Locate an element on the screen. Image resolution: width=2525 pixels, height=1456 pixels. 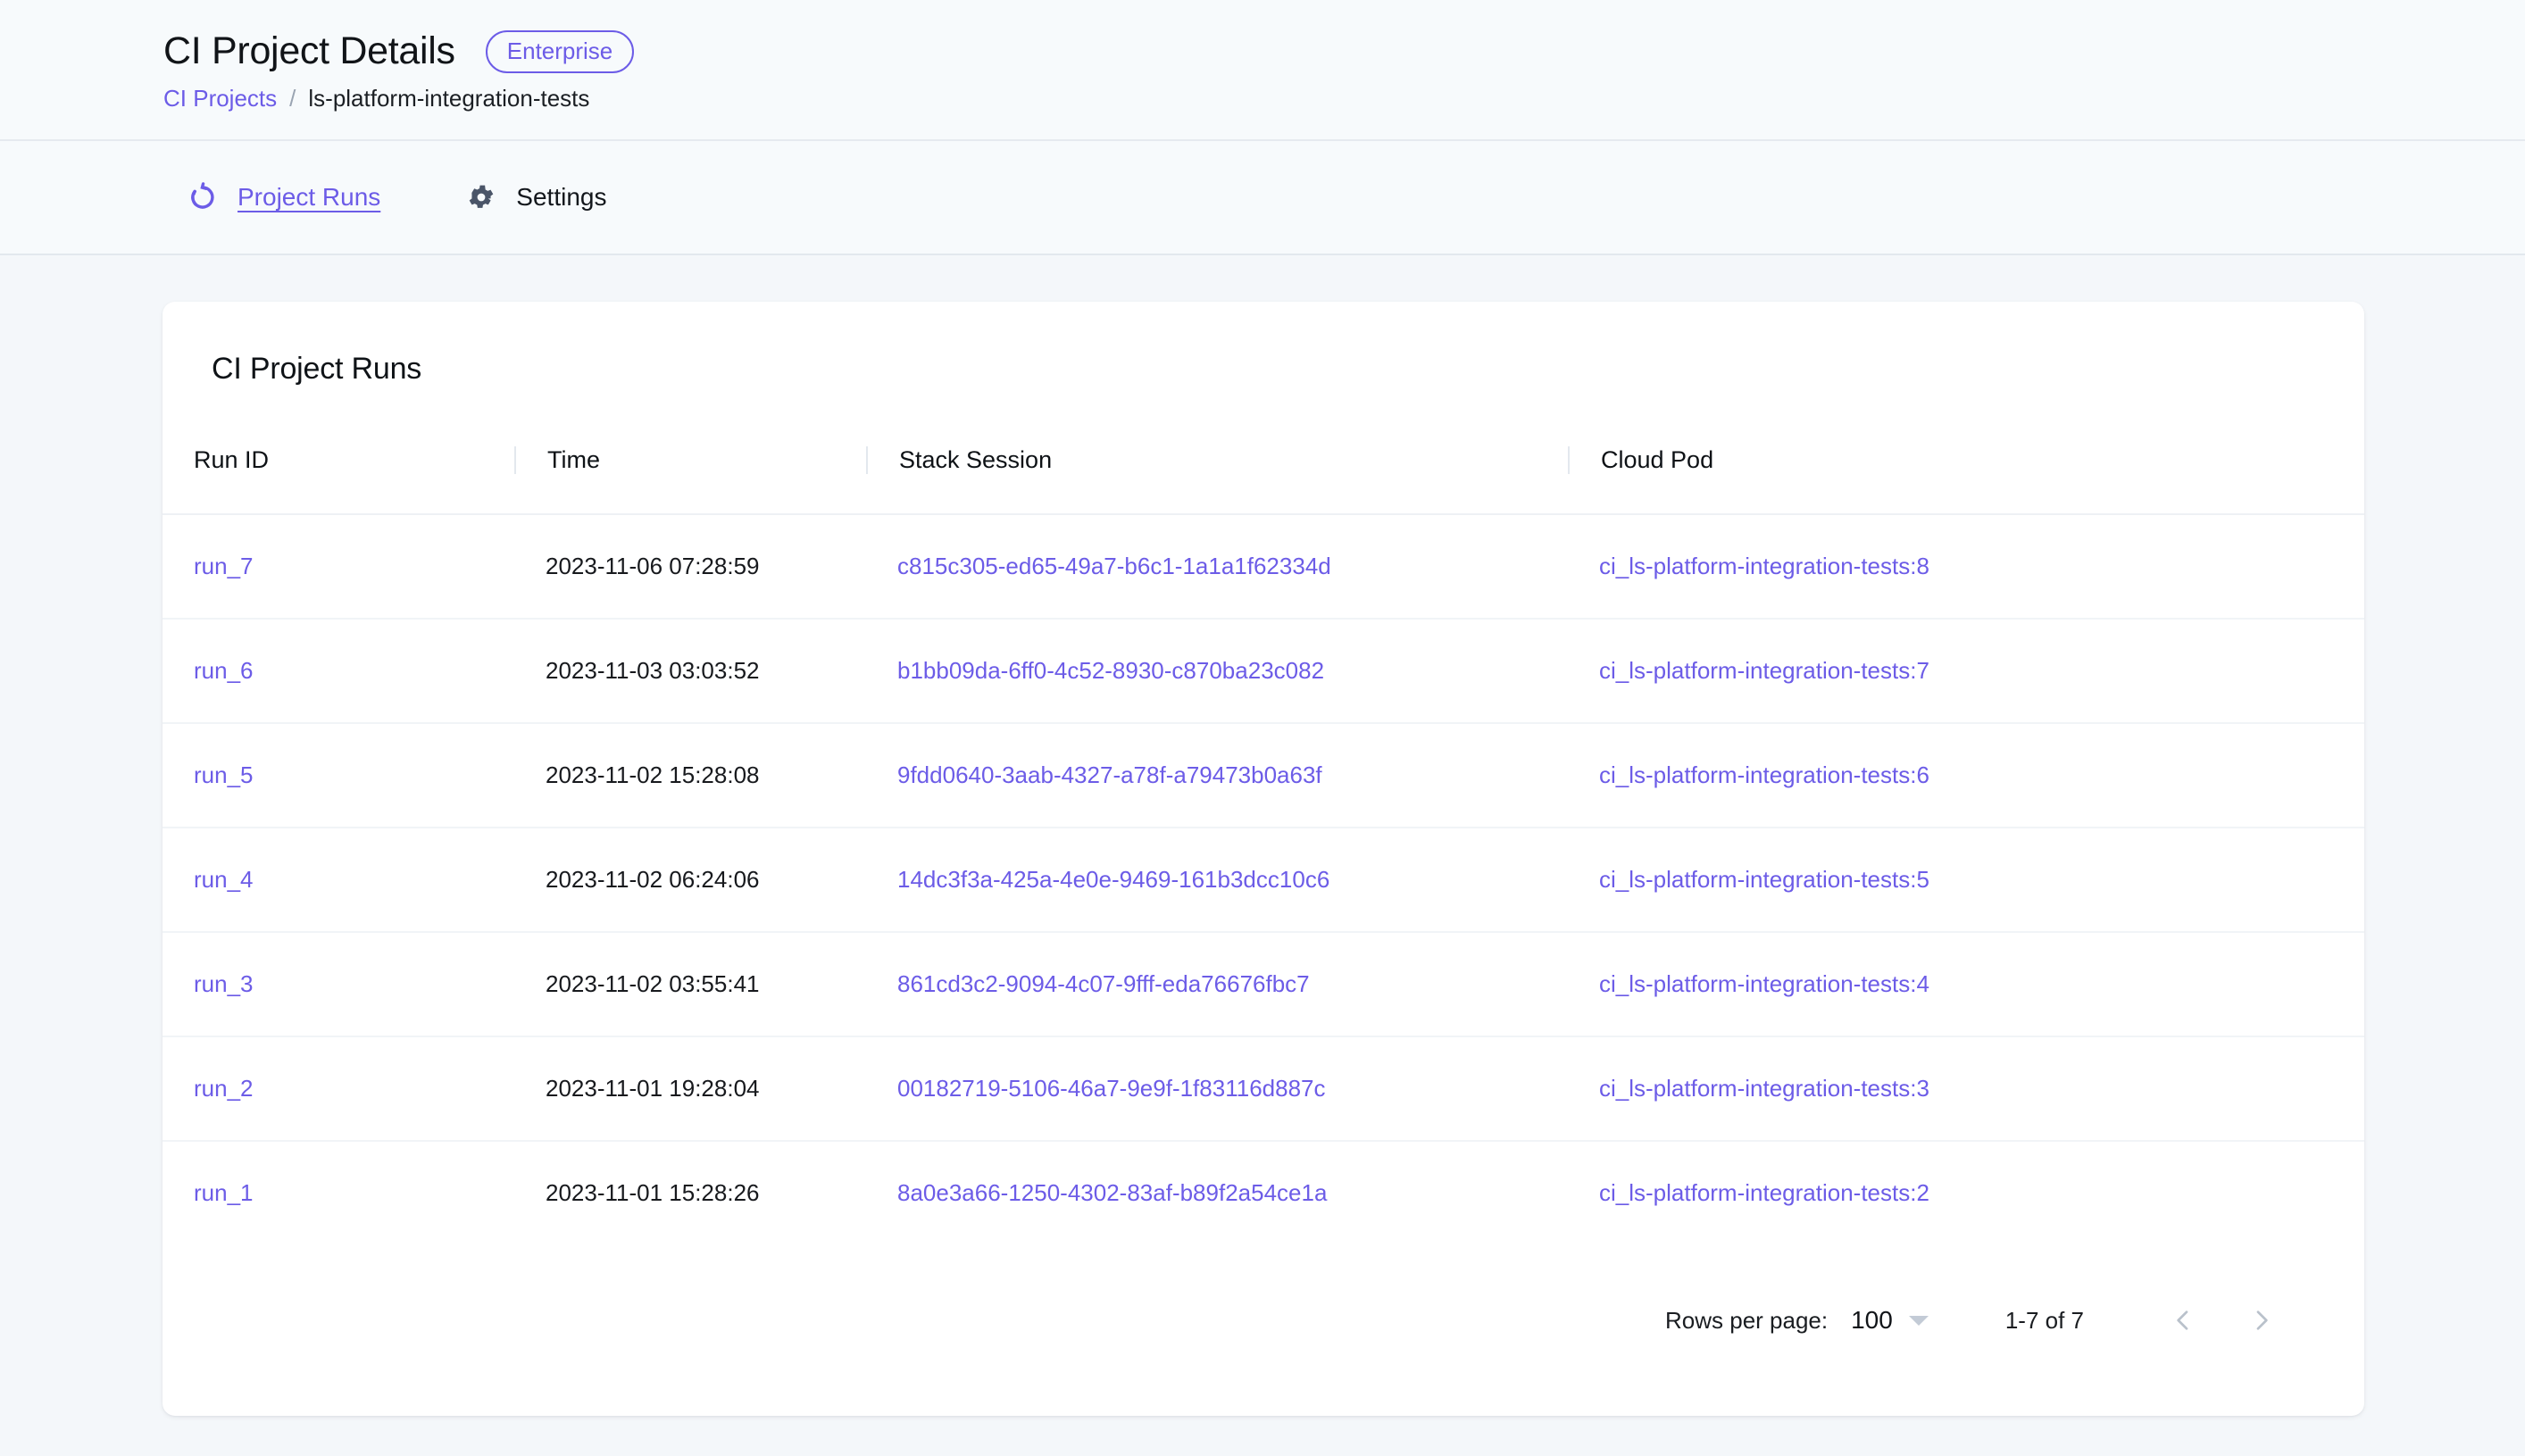
cell-stack-session: 861cd3c2-9094-4c07-9fff-eda76676fbc7 is located at coordinates (1217, 983).